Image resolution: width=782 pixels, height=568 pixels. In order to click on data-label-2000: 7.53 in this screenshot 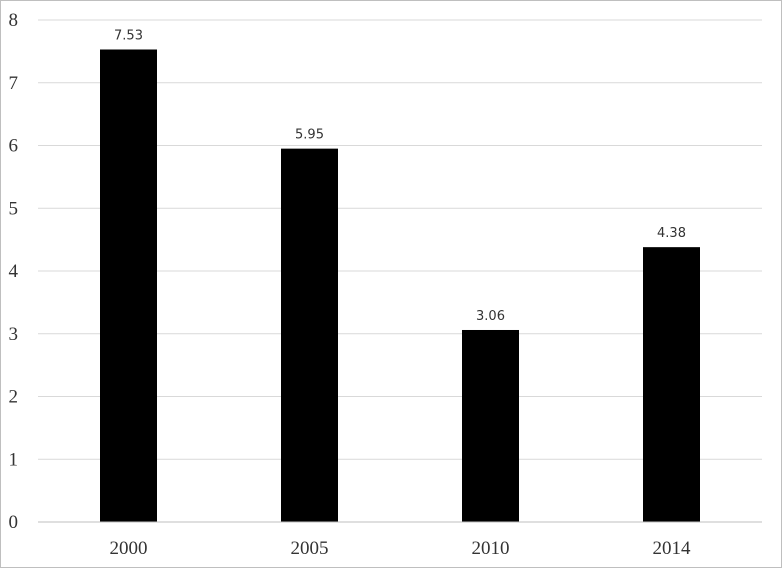, I will do `click(128, 35)`.